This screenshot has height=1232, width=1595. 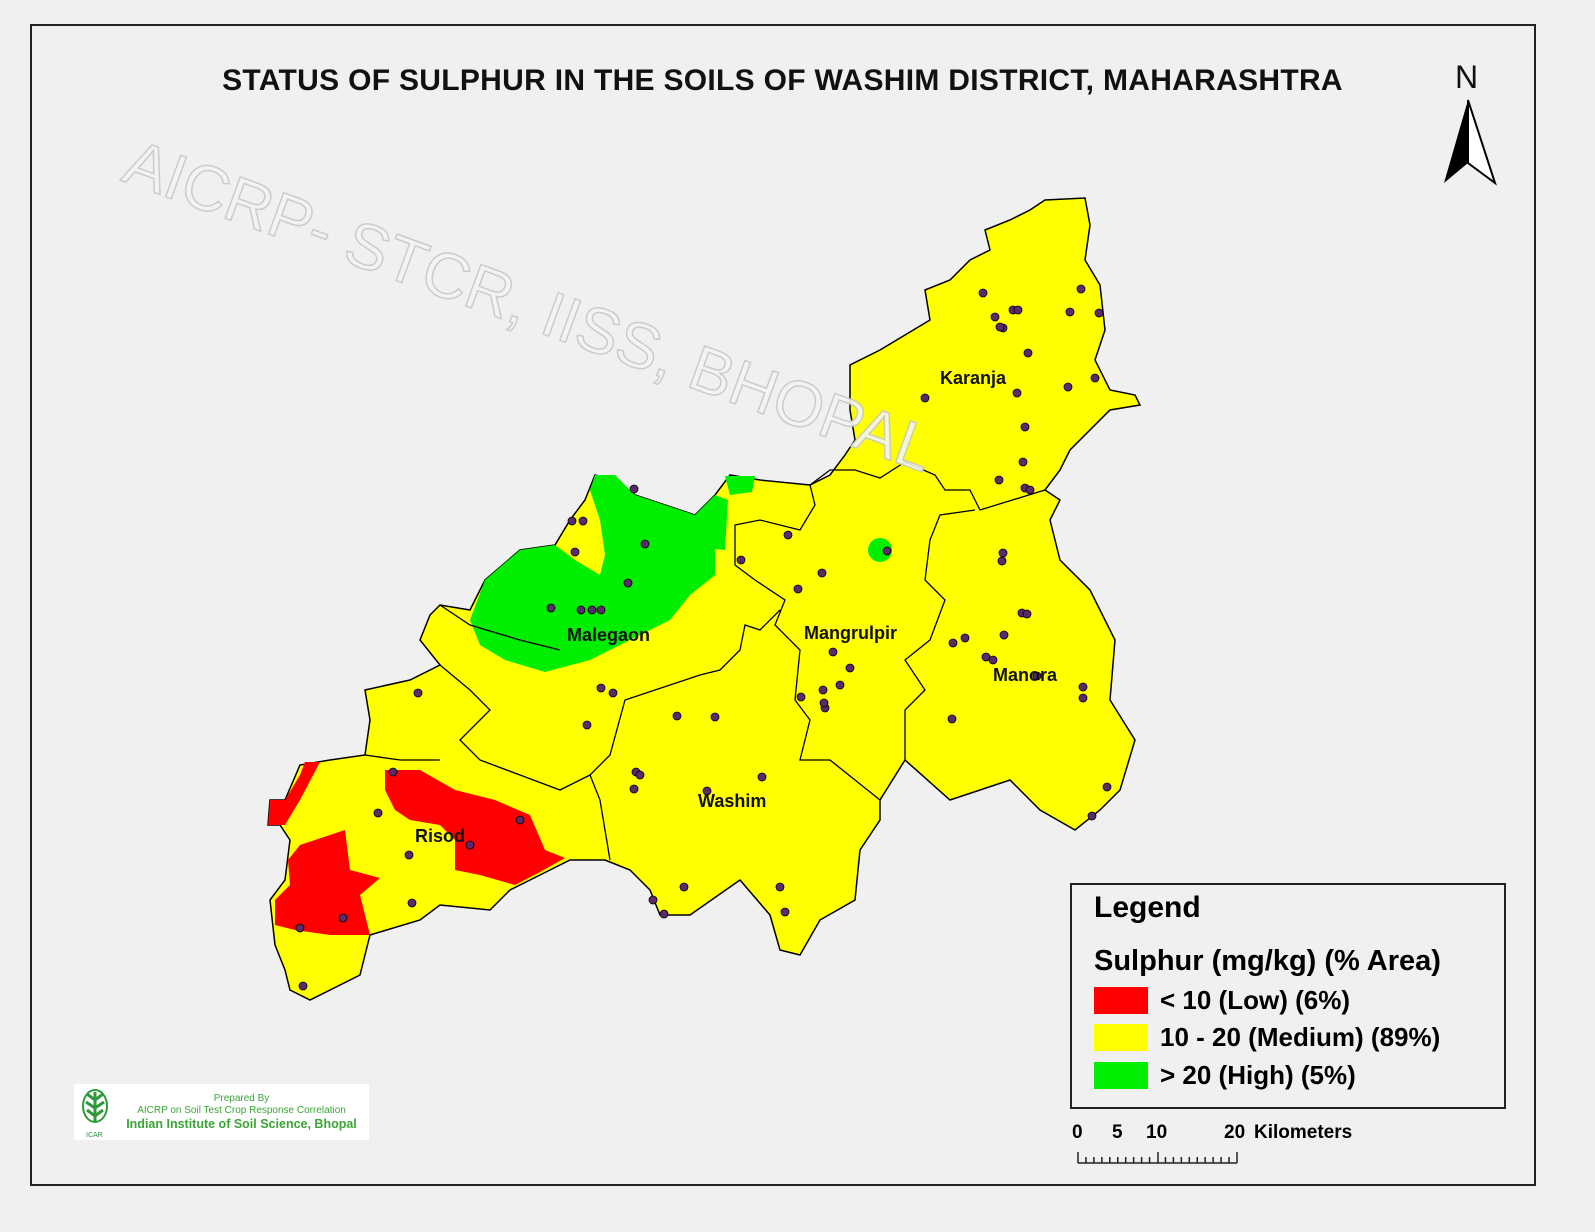 I want to click on north-arrow-icon, so click(x=1456, y=141).